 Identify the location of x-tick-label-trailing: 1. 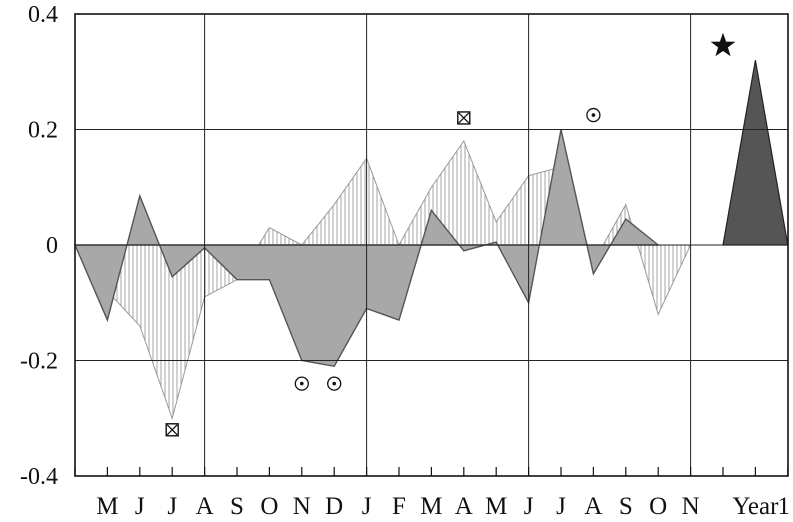
(784, 506).